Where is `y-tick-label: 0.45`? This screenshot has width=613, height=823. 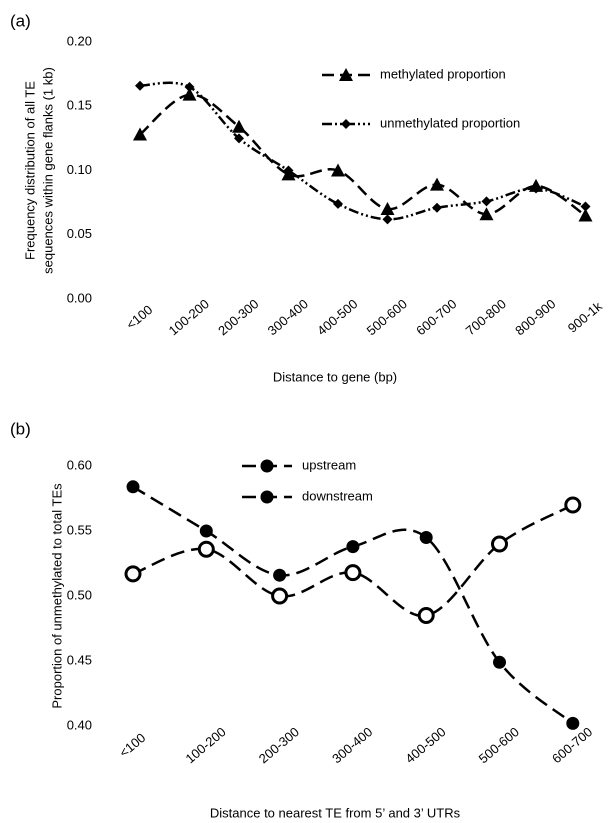 y-tick-label: 0.45 is located at coordinates (79, 659).